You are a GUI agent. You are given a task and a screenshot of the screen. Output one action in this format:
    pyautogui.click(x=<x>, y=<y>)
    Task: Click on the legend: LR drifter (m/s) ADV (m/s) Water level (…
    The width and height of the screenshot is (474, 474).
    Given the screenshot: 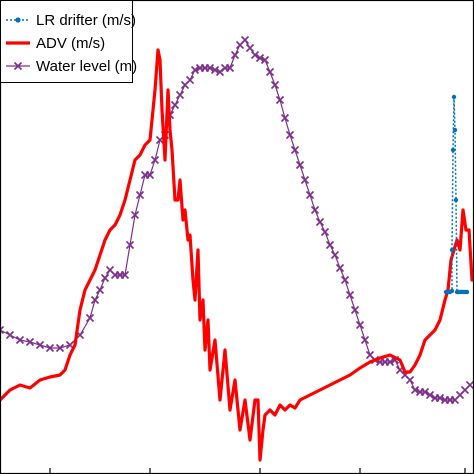 What is the action you would take?
    pyautogui.click(x=68, y=41)
    